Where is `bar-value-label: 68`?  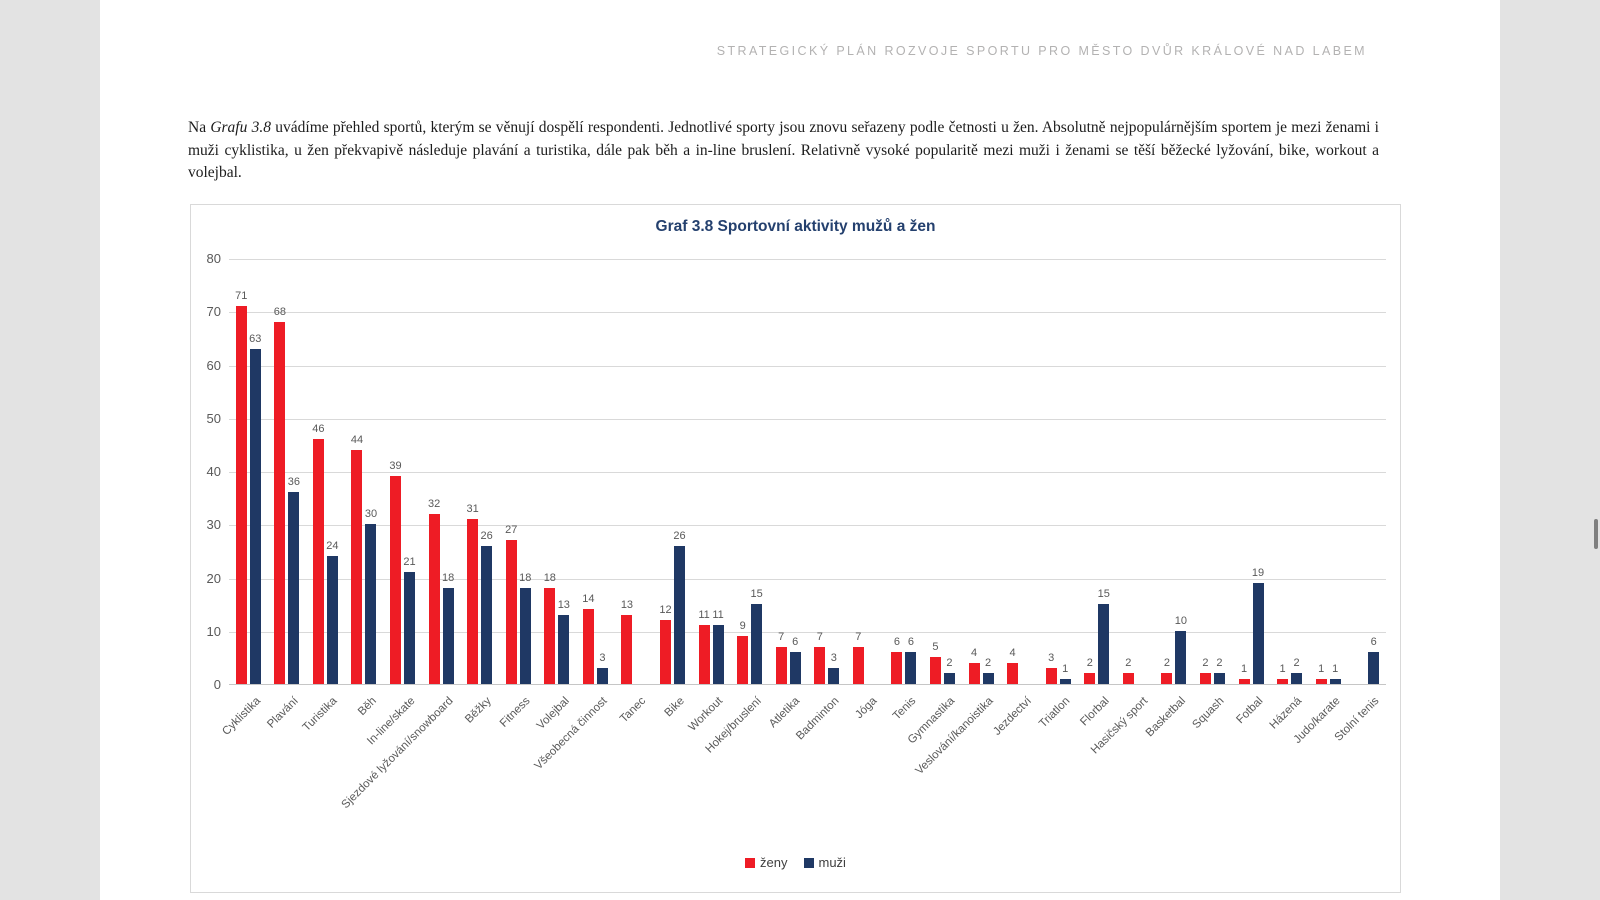
bar-value-label: 68 is located at coordinates (279, 311).